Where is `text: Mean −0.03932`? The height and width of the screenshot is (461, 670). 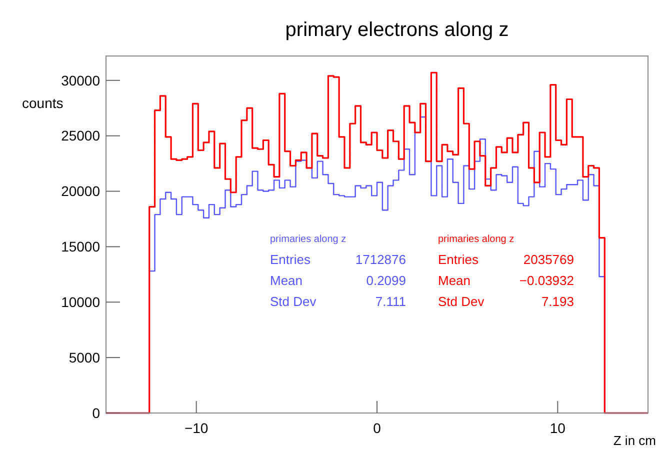
text: Mean −0.03932 is located at coordinates (506, 280).